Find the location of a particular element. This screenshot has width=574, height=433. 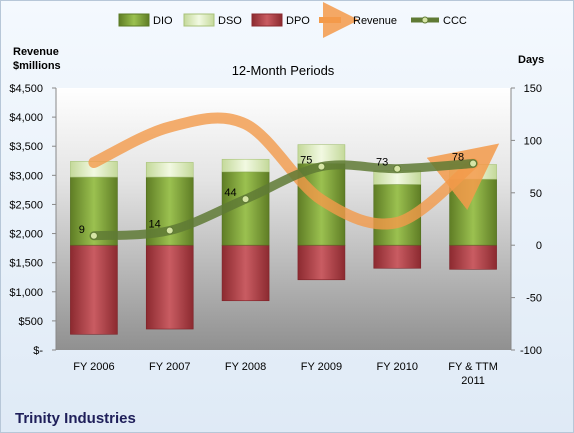

ccc-data-label: 14 is located at coordinates (155, 225).